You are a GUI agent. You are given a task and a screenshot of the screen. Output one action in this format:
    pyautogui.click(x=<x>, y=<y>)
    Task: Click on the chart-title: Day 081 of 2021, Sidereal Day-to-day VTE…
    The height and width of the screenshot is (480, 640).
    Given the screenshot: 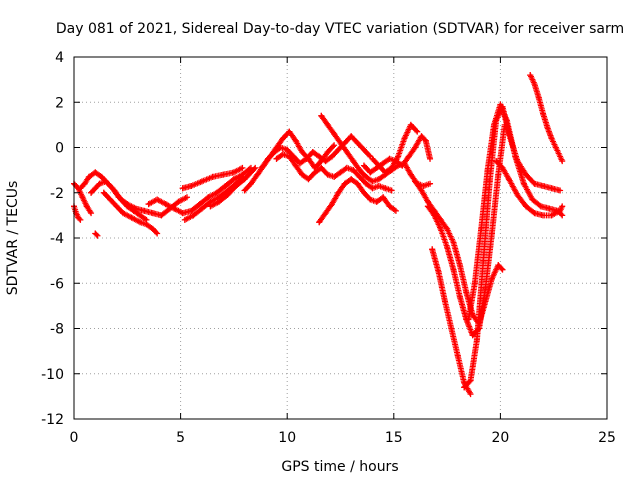 What is the action you would take?
    pyautogui.click(x=340, y=29)
    